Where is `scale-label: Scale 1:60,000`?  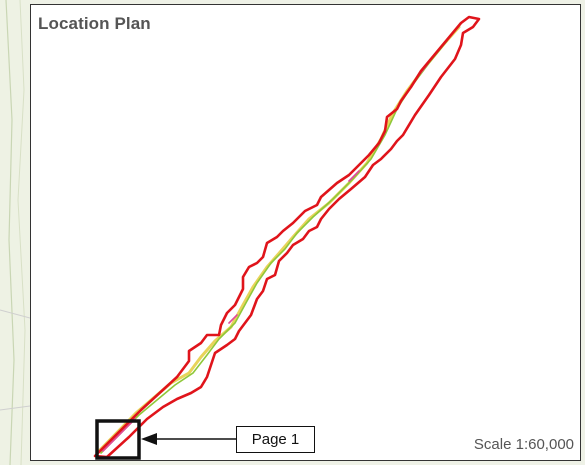 scale-label: Scale 1:60,000 is located at coordinates (524, 444).